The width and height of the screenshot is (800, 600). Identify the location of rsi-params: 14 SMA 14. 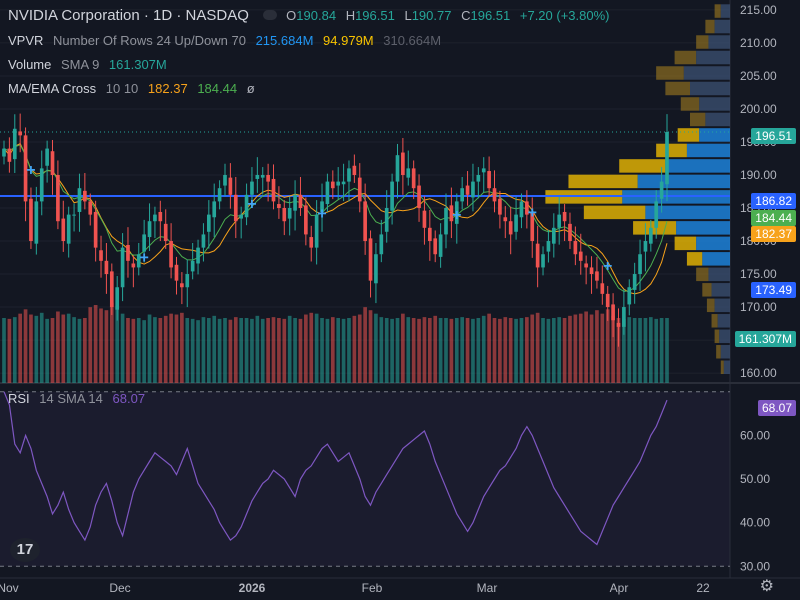
(71, 398).